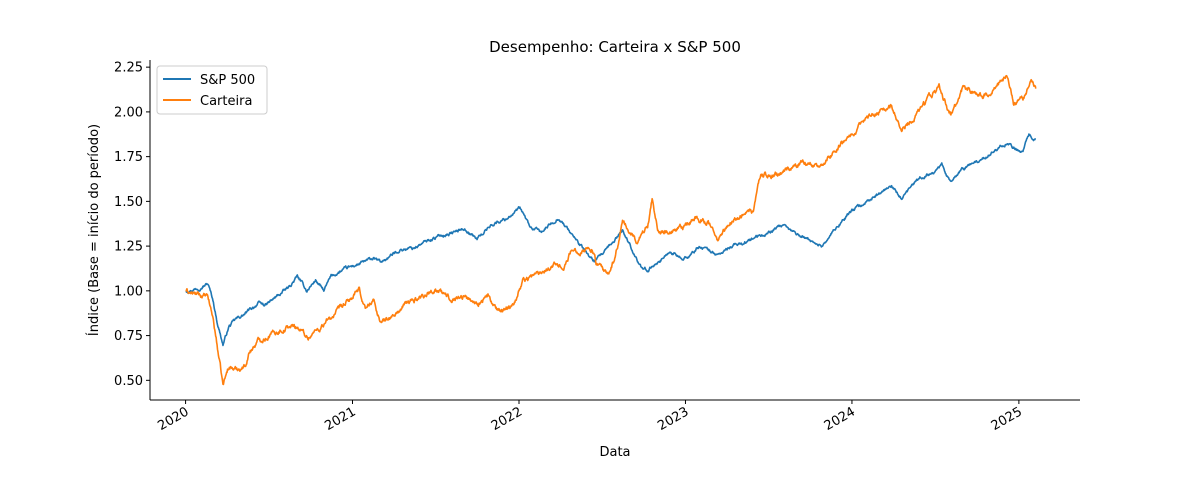 This screenshot has height=500, width=1200. Describe the element at coordinates (128, 381) in the screenshot. I see `y-tick-label: 0.50` at that location.